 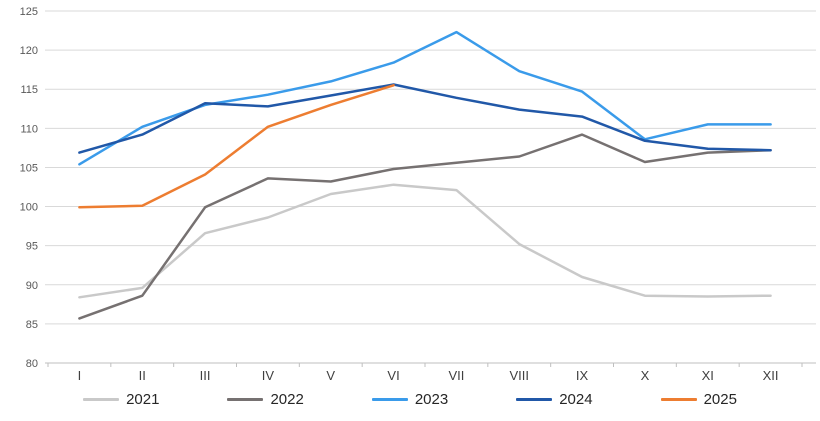 I want to click on legend-label-2024: 2024, so click(x=576, y=399).